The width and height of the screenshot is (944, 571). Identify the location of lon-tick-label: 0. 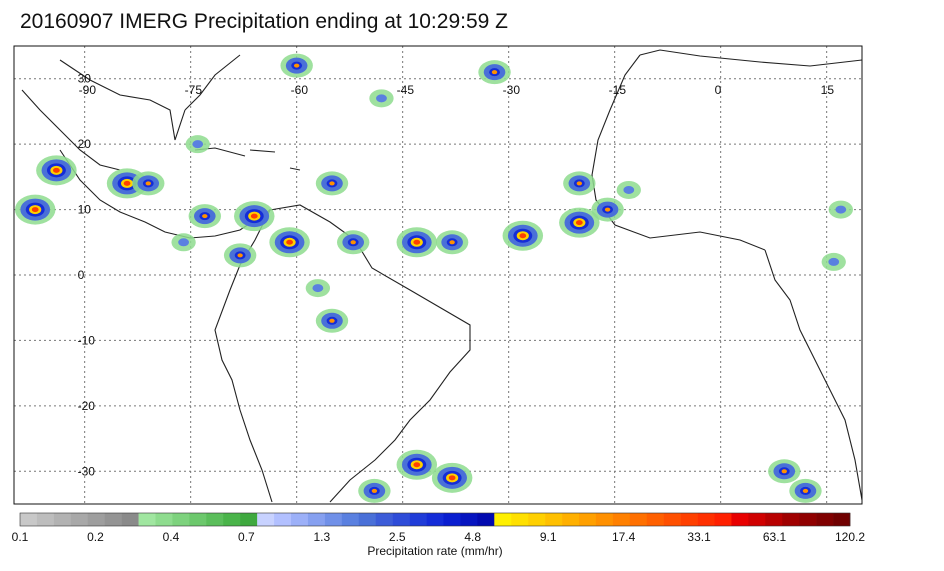
(718, 90).